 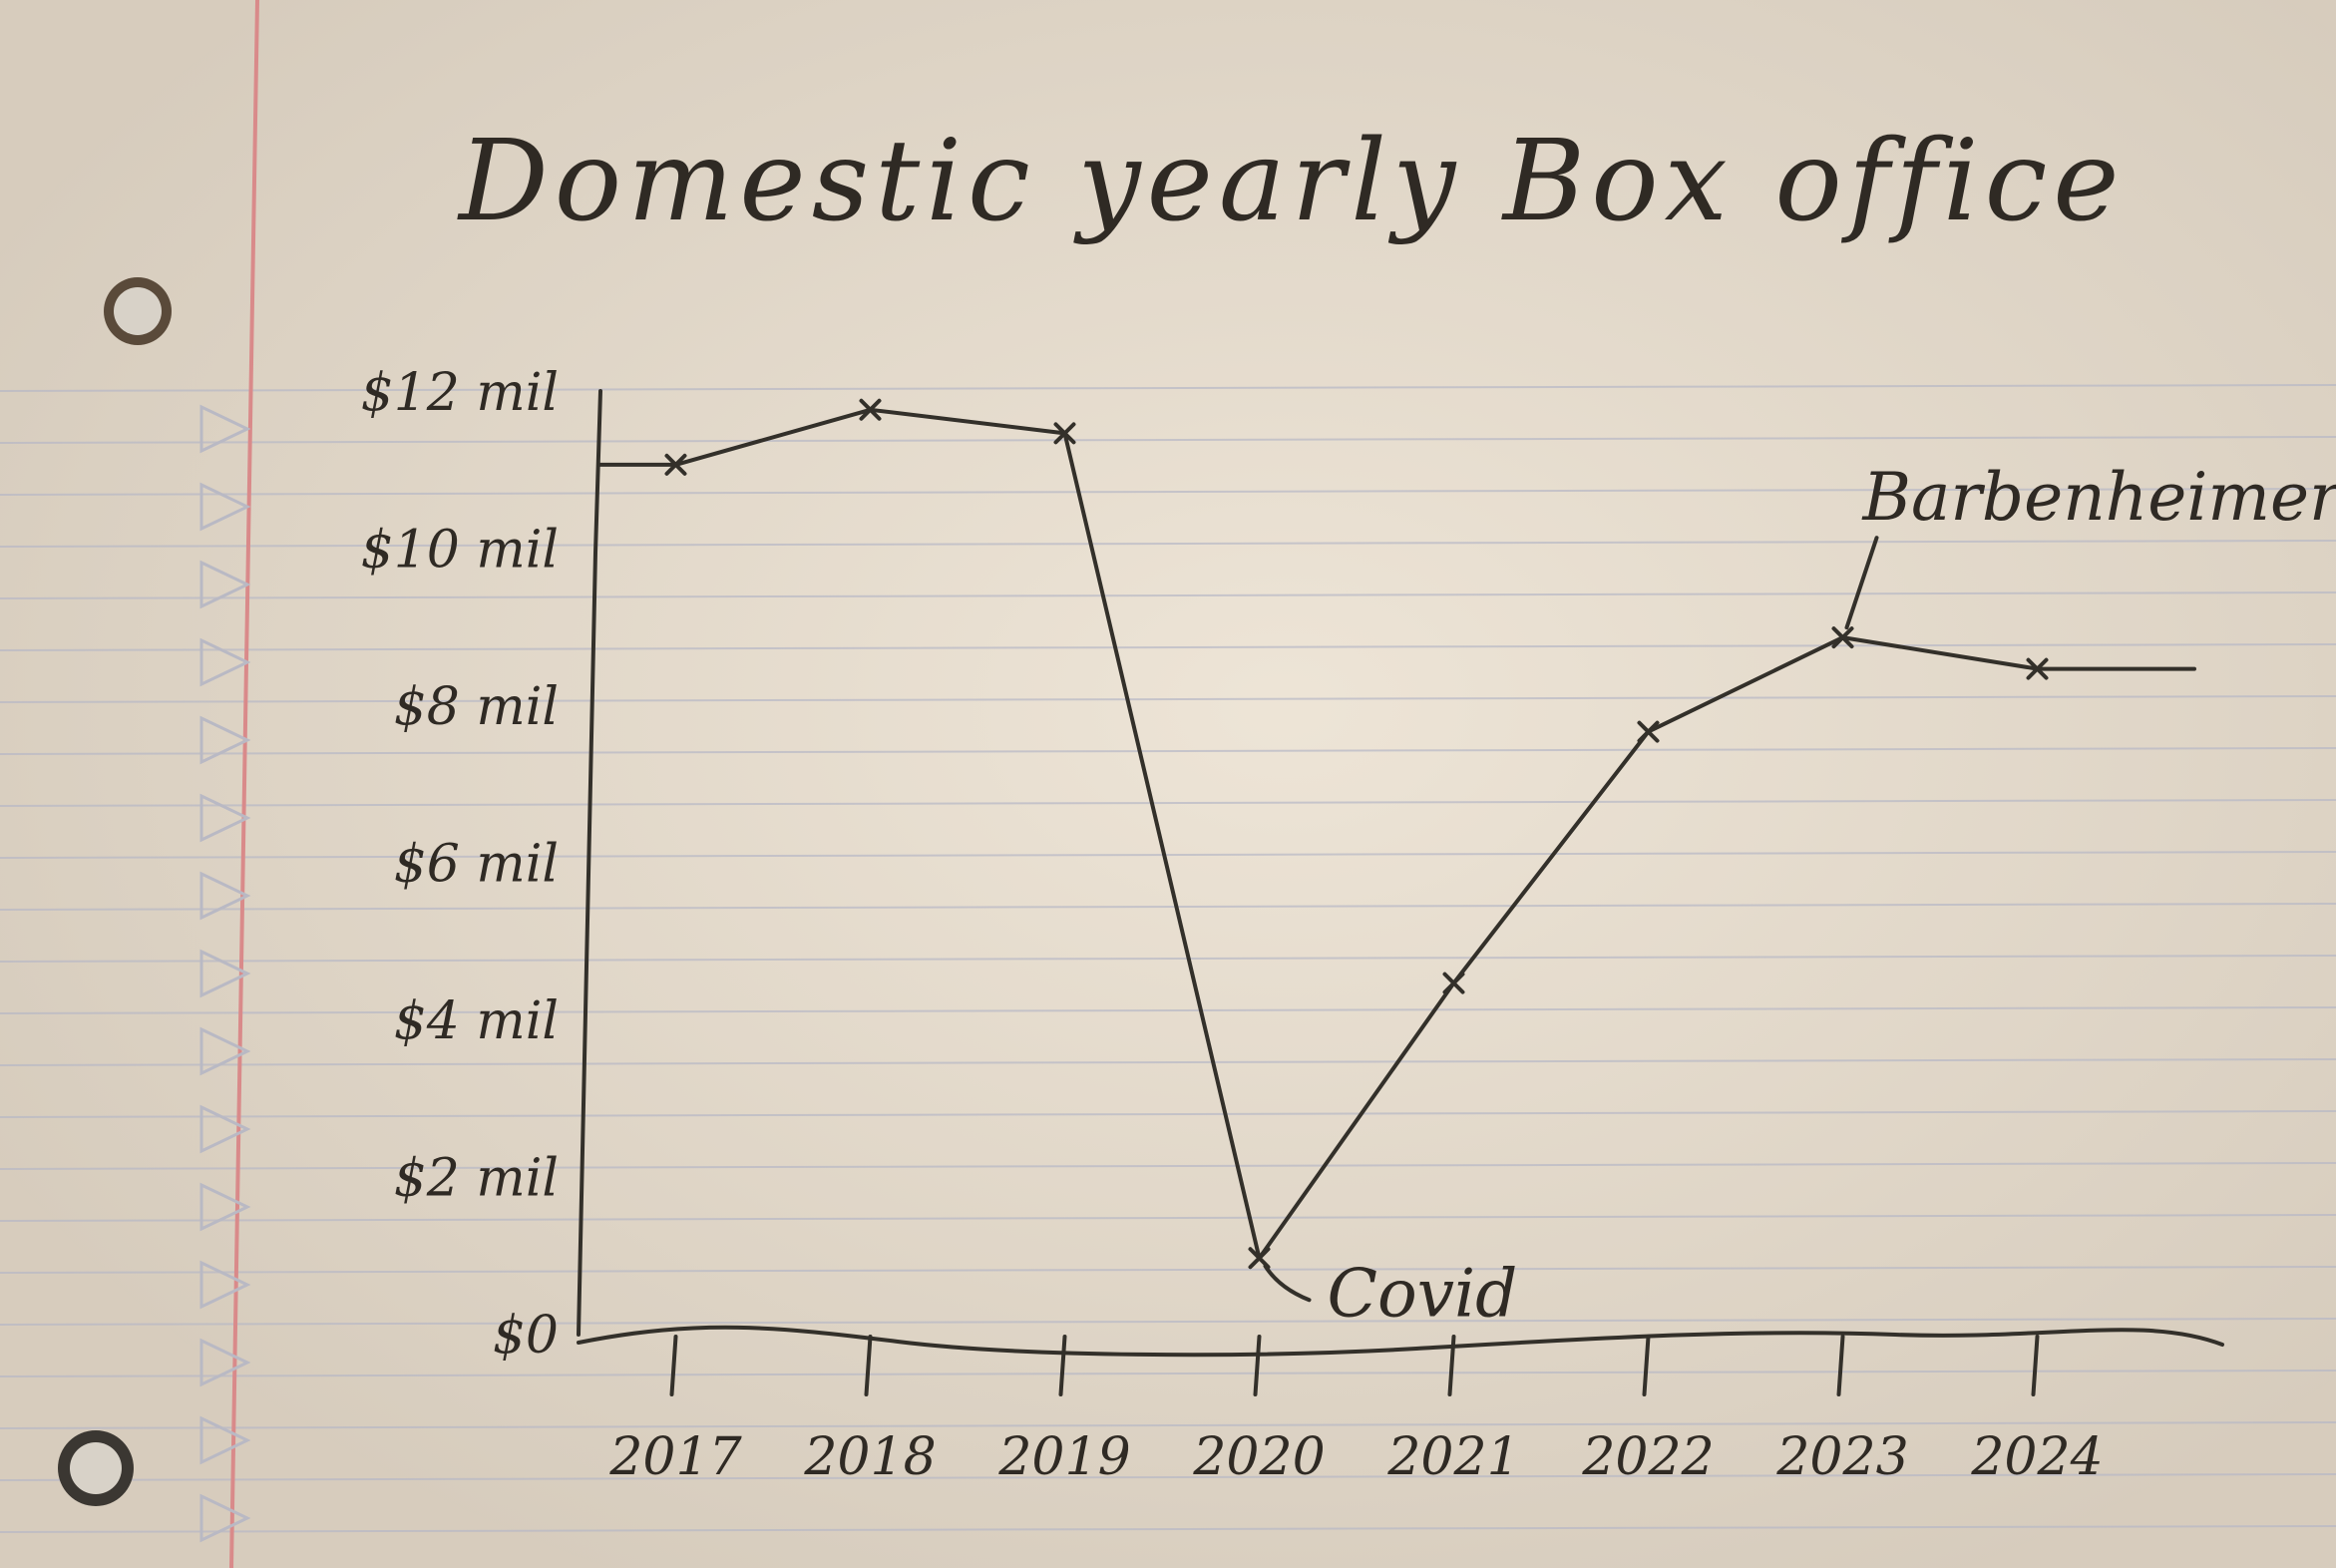 What do you see at coordinates (1841, 1457) in the screenshot?
I see `x-tick-label: 2023` at bounding box center [1841, 1457].